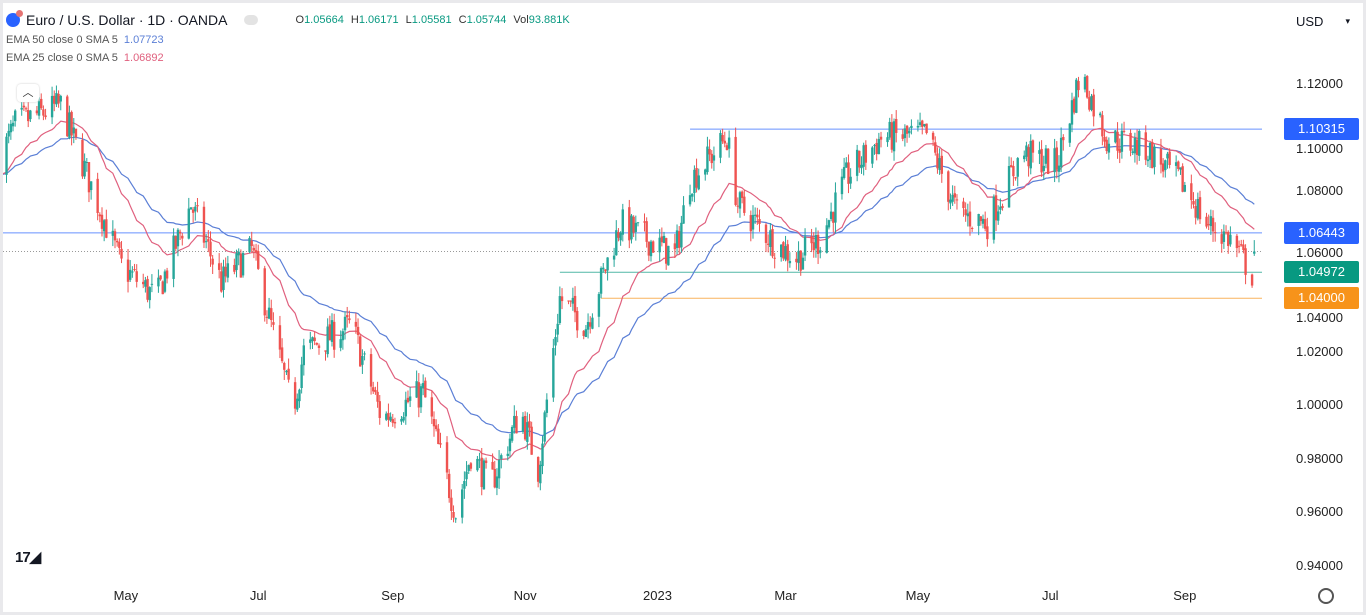 This screenshot has height=615, width=1366. I want to click on settings-icon, so click(1326, 596).